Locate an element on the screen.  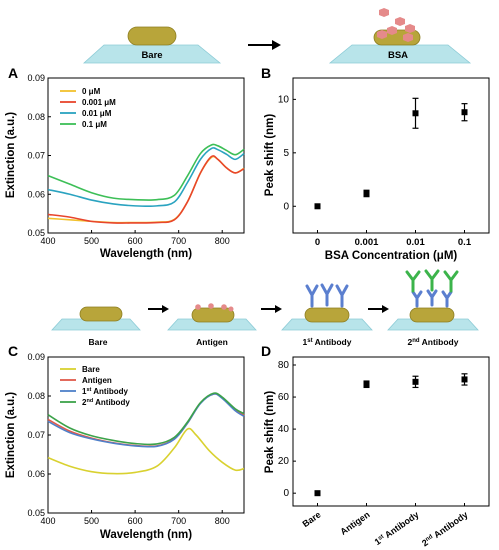
schematic-bottom: Bare Antigen 1st Antibody 2nd Antibody is located at coordinates (265, 308).